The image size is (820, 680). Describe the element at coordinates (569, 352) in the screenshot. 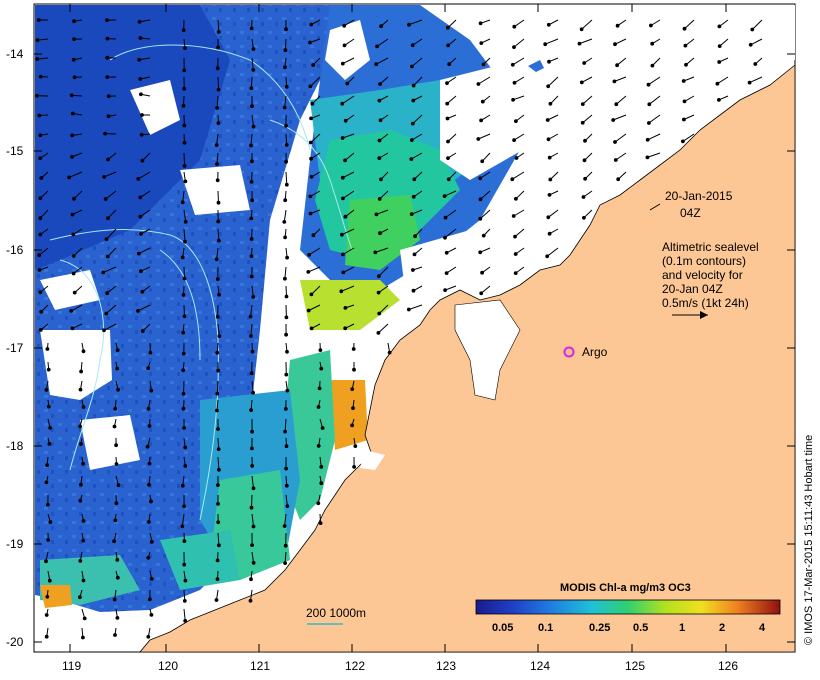

I see `argo-marker-icon` at that location.